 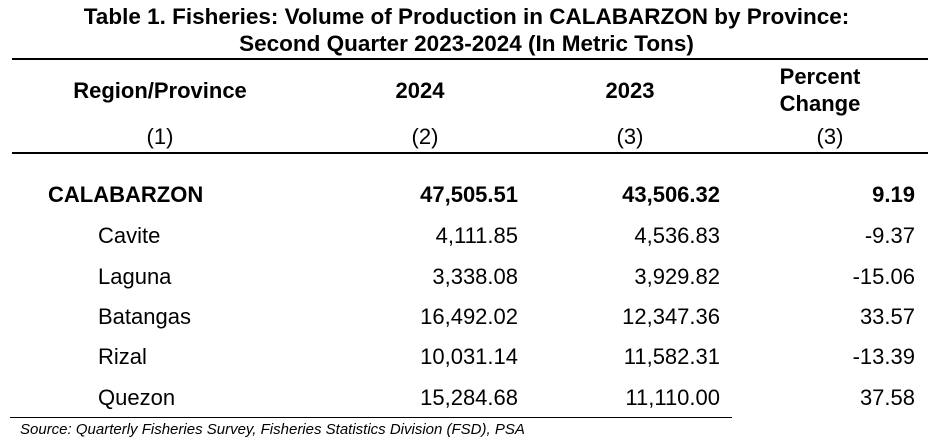 I want to click on row-percent-change: -9.37, so click(x=889, y=235).